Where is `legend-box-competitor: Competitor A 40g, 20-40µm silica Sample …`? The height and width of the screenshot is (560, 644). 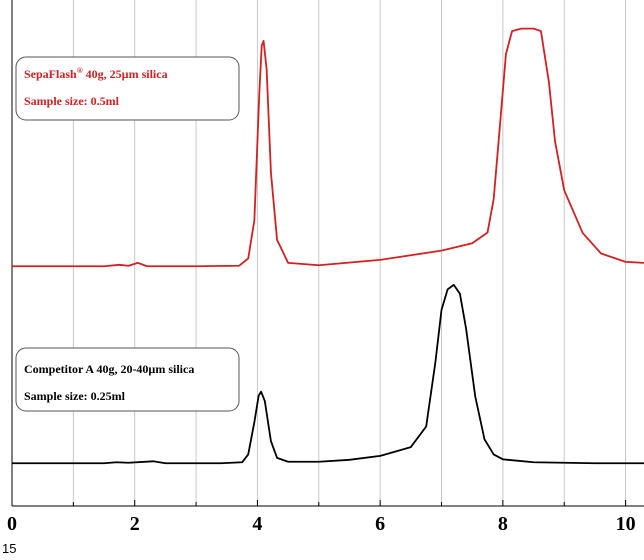
legend-box-competitor: Competitor A 40g, 20-40µm silica Sample … is located at coordinates (127, 379).